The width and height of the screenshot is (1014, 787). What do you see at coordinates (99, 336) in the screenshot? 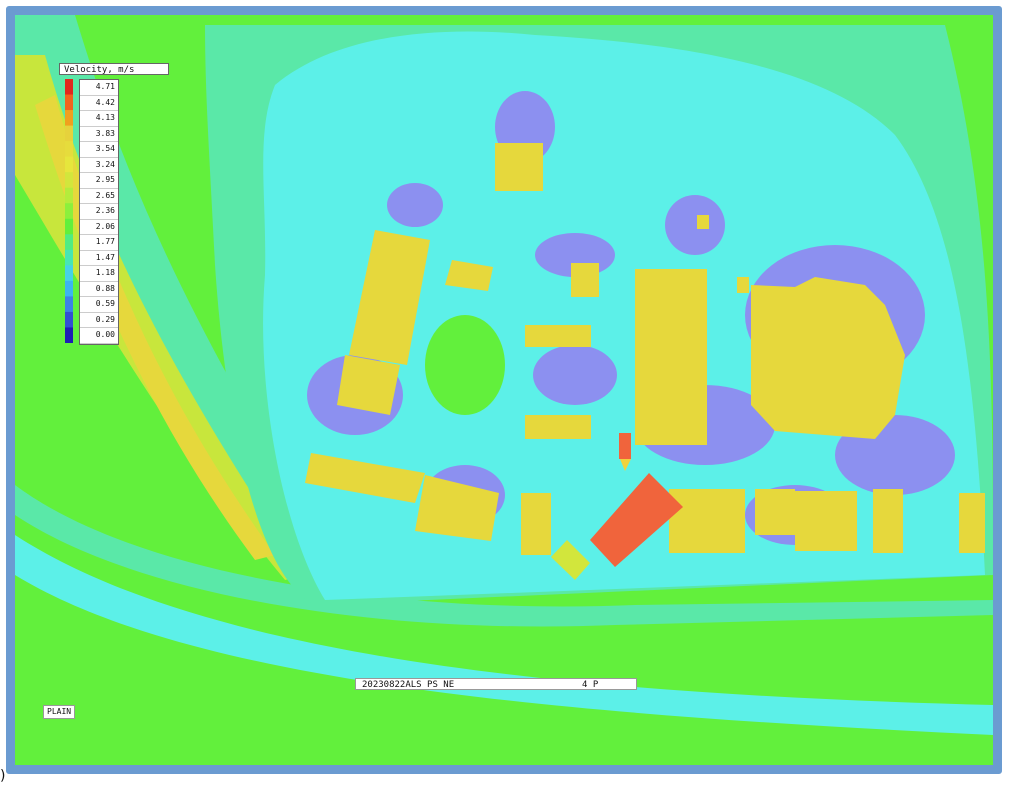
I see `legend-value: 0.00` at bounding box center [99, 336].